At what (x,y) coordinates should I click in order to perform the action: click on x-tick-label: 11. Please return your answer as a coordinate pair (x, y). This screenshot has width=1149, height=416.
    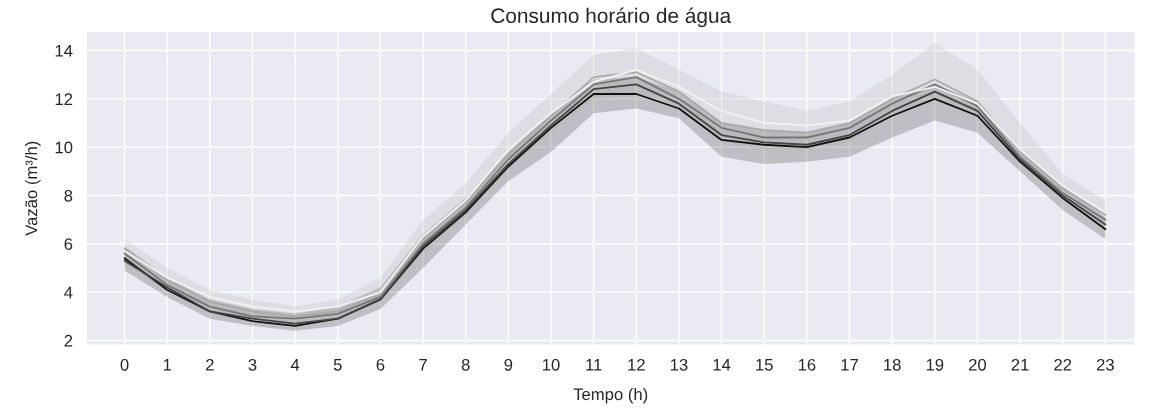
    Looking at the image, I should click on (594, 365).